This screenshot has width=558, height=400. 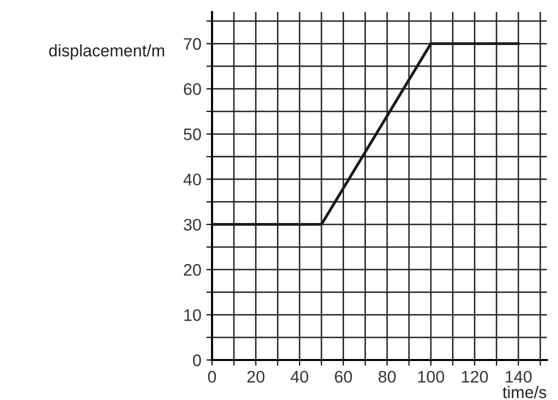 What do you see at coordinates (519, 376) in the screenshot?
I see `x-tick-label: 140` at bounding box center [519, 376].